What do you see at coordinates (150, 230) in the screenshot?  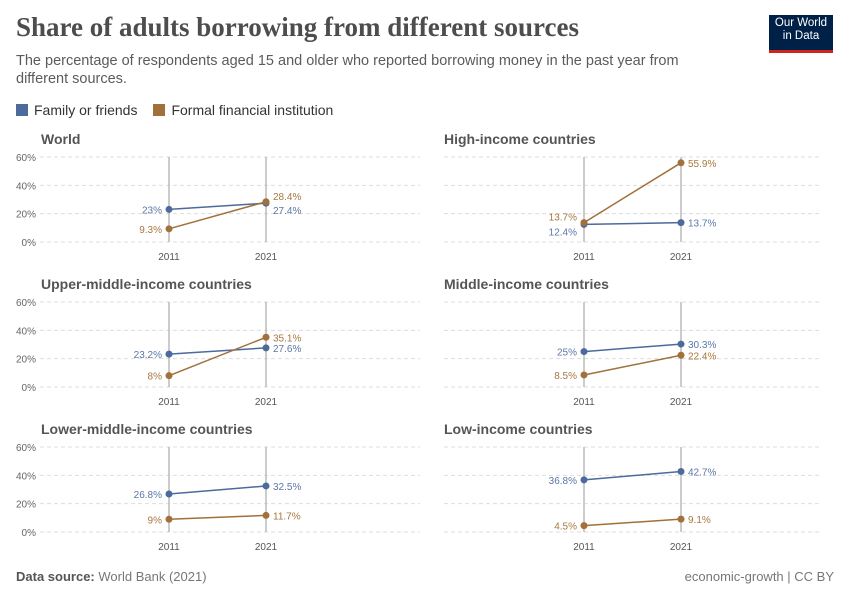 I see `data-label: 9.3%` at bounding box center [150, 230].